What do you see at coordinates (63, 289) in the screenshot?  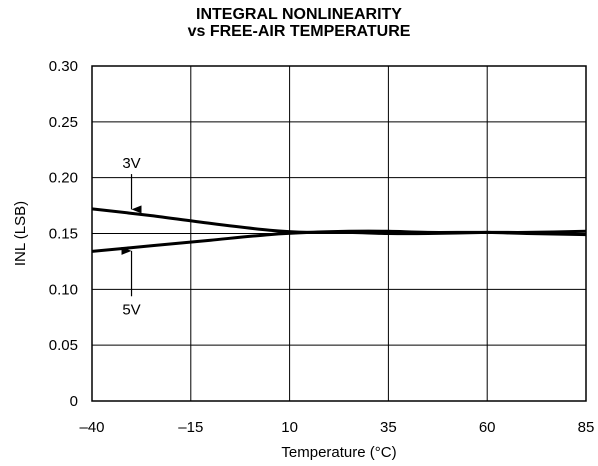 I see `y-tick-label: 0.10` at bounding box center [63, 289].